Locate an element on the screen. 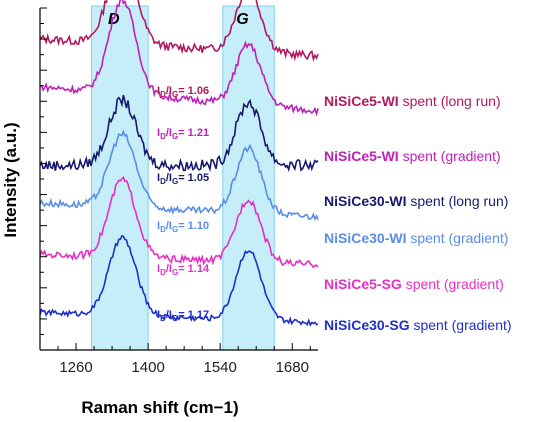 The width and height of the screenshot is (550, 422). ratio-label-1: ID/IG= 1.06 is located at coordinates (183, 92).